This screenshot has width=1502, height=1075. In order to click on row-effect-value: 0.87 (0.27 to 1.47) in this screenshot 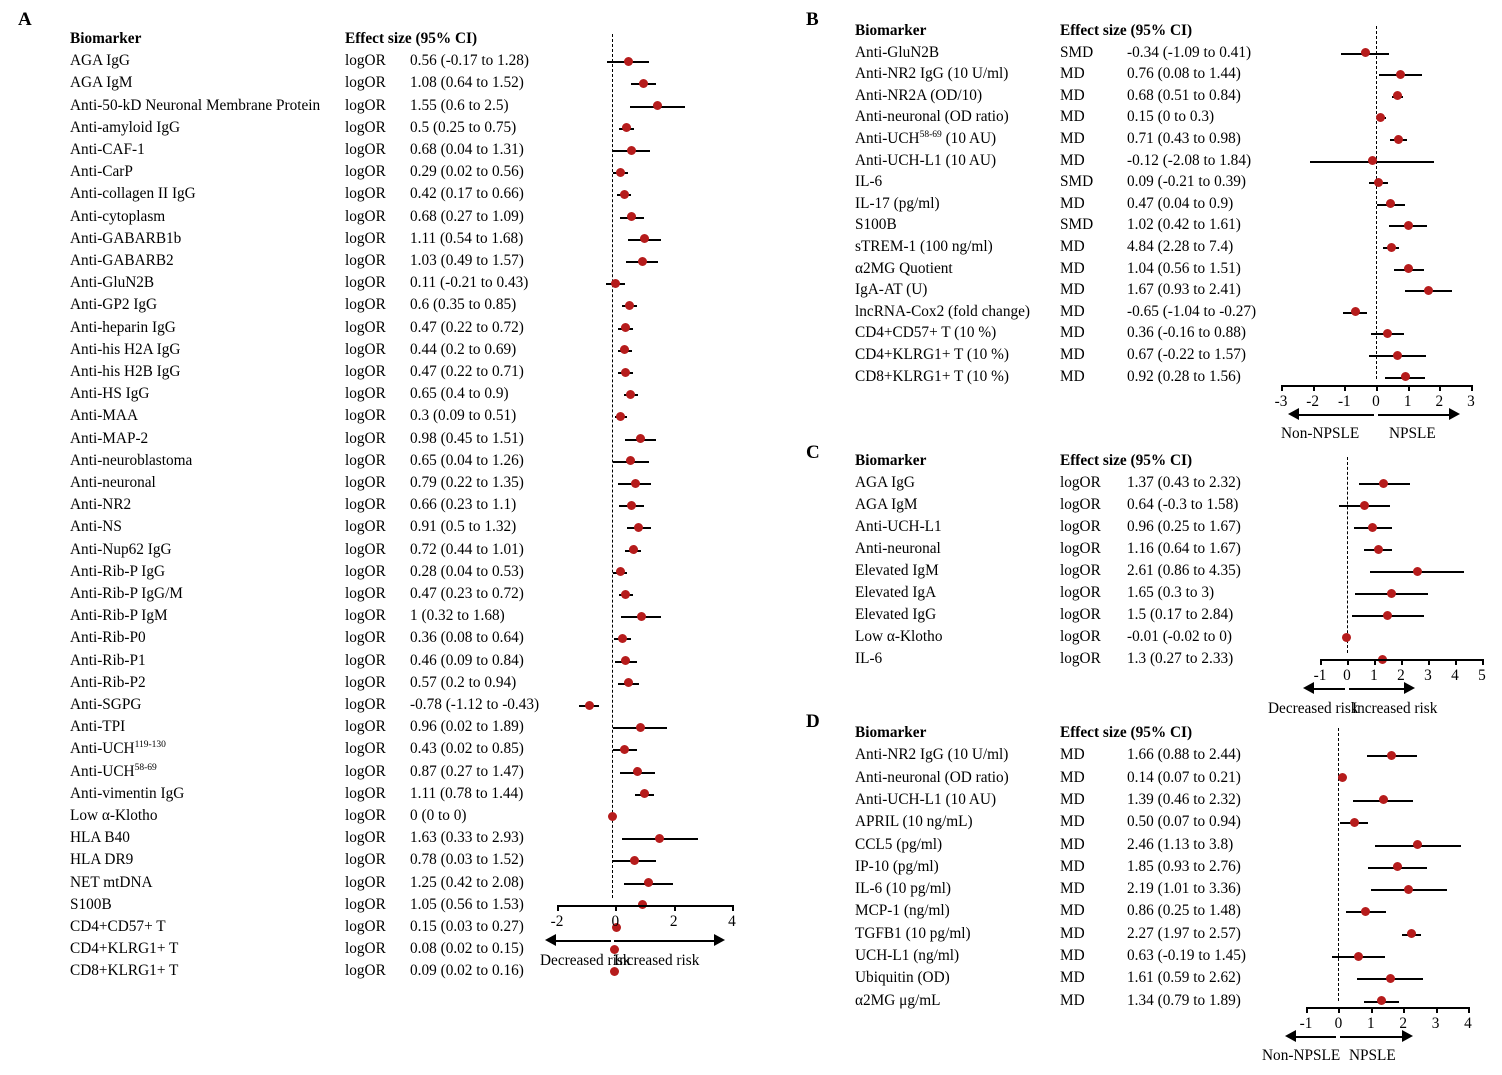, I will do `click(467, 771)`.